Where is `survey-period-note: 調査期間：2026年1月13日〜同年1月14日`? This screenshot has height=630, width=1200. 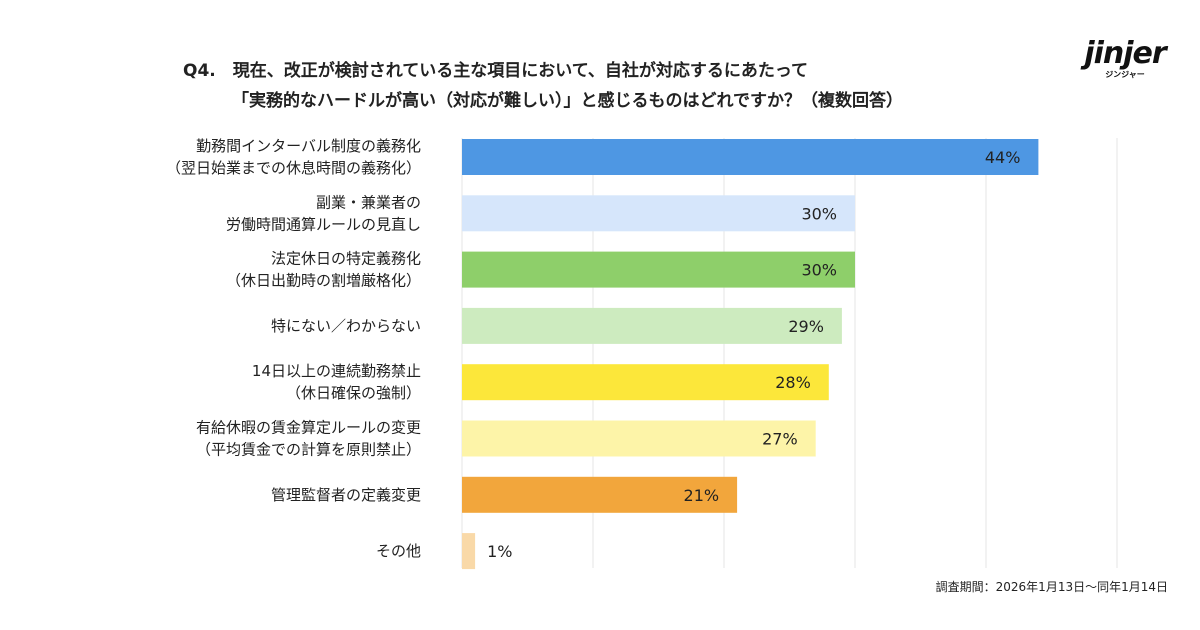
survey-period-note: 調査期間：2026年1月13日〜同年1月14日 is located at coordinates (1051, 587).